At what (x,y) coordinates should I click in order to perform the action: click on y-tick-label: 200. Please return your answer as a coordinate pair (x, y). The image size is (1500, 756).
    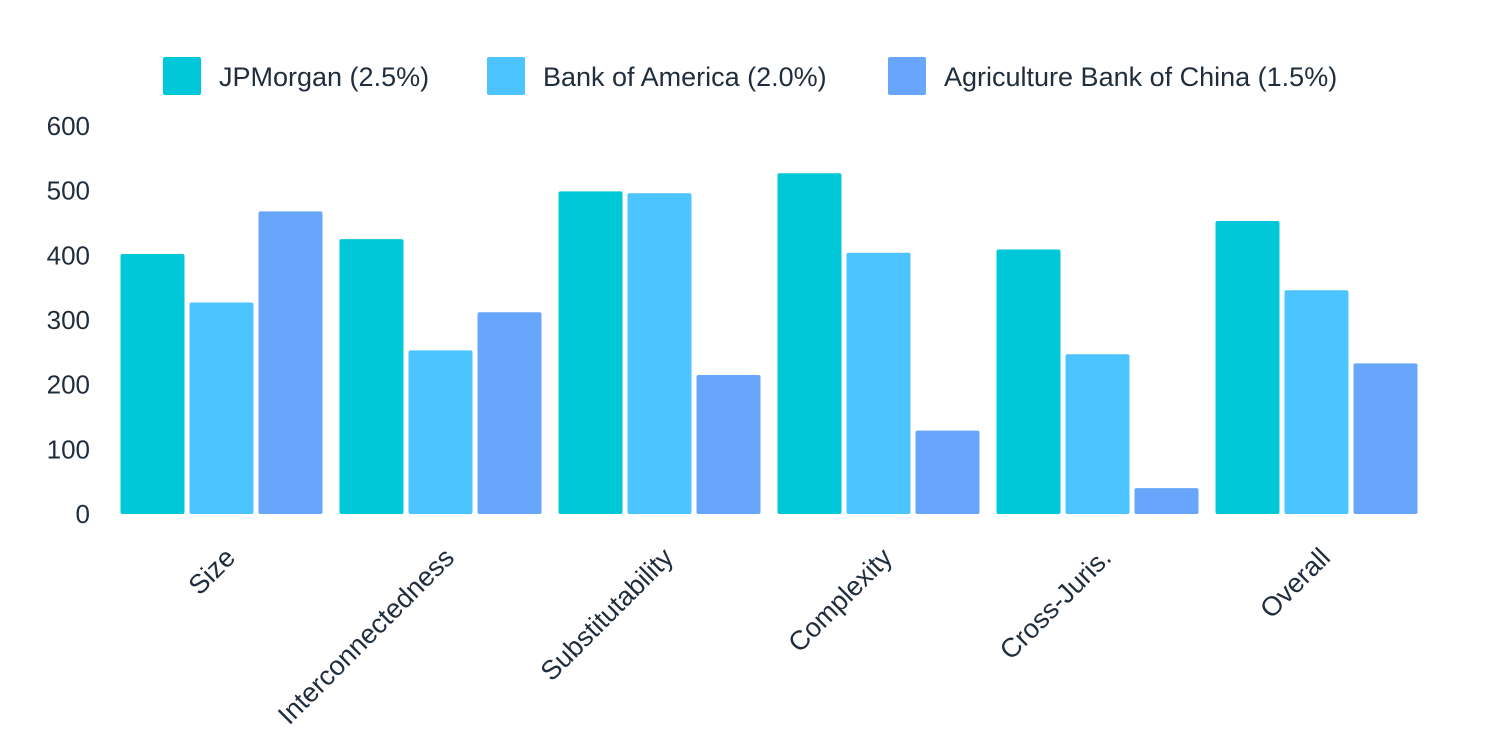
    Looking at the image, I should click on (68, 385).